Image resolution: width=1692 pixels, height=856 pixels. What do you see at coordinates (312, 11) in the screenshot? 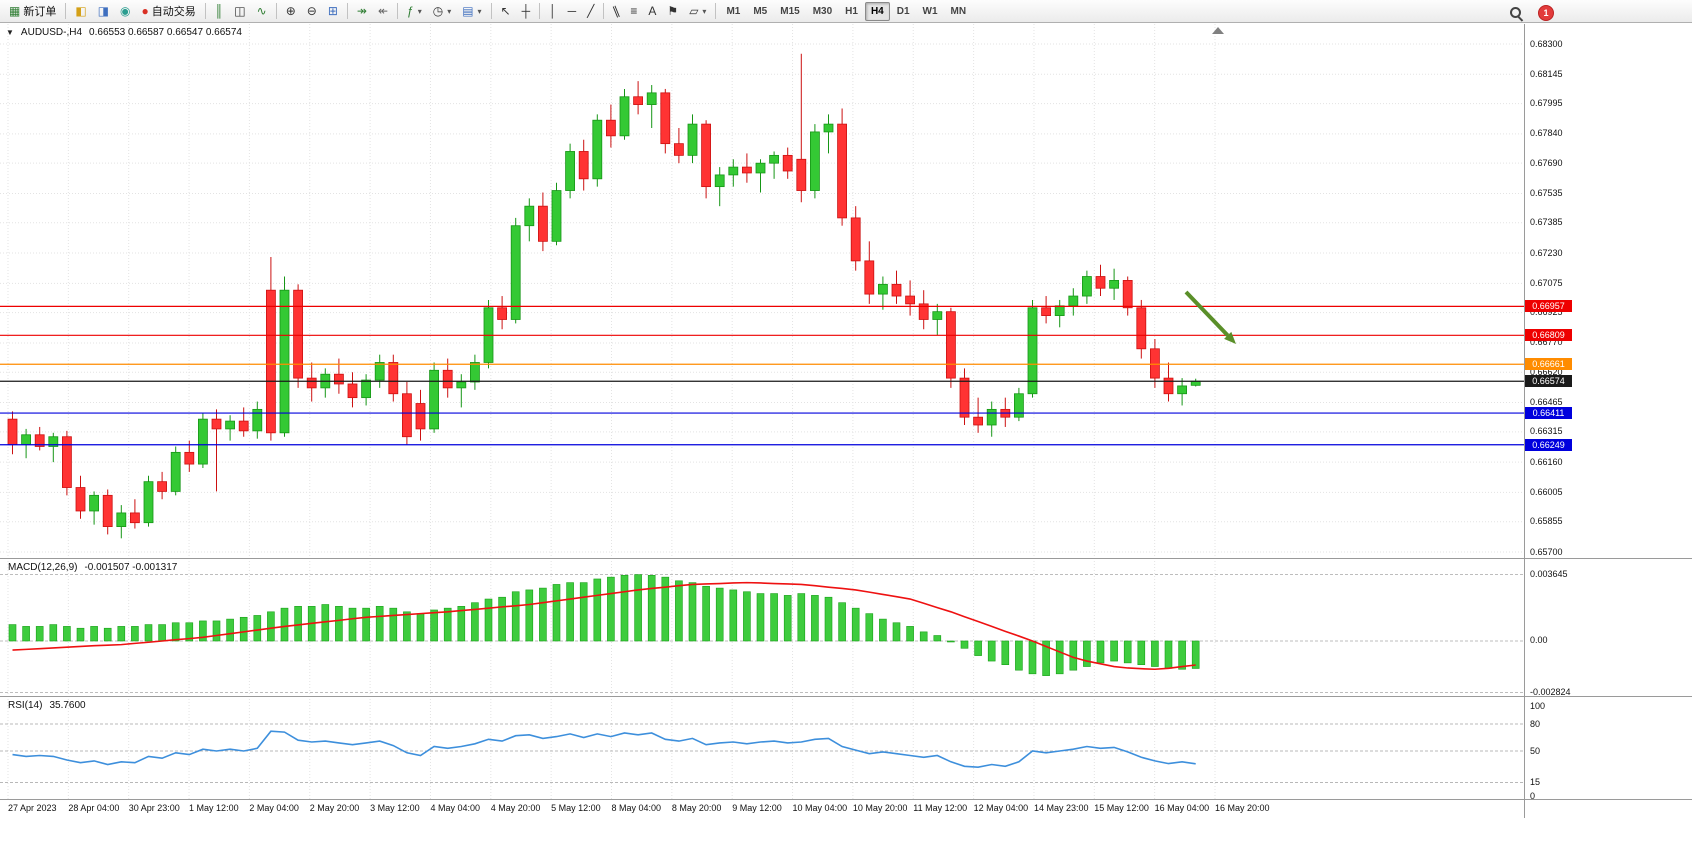
I see `zoom-out-button: ⊖` at bounding box center [312, 11].